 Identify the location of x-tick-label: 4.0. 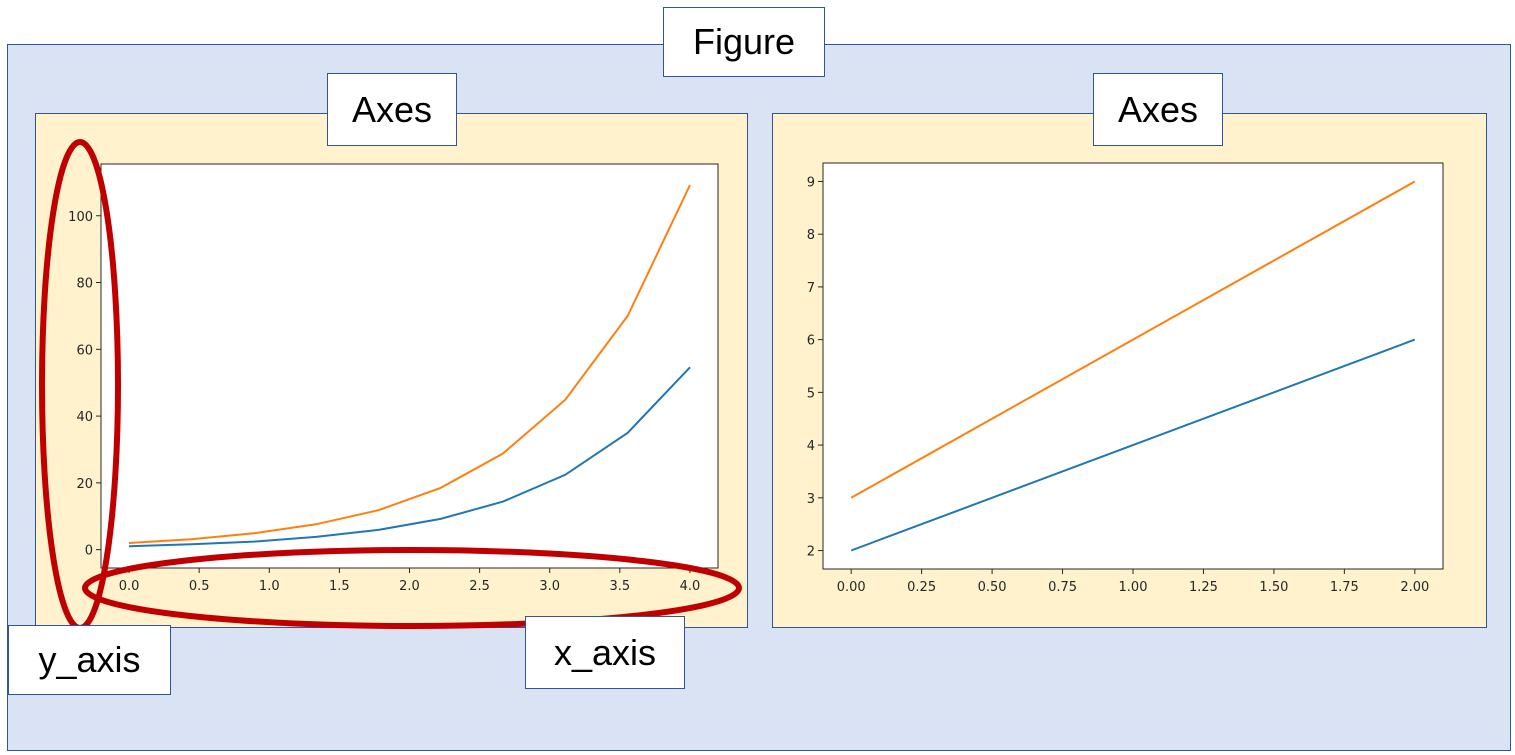
(690, 586).